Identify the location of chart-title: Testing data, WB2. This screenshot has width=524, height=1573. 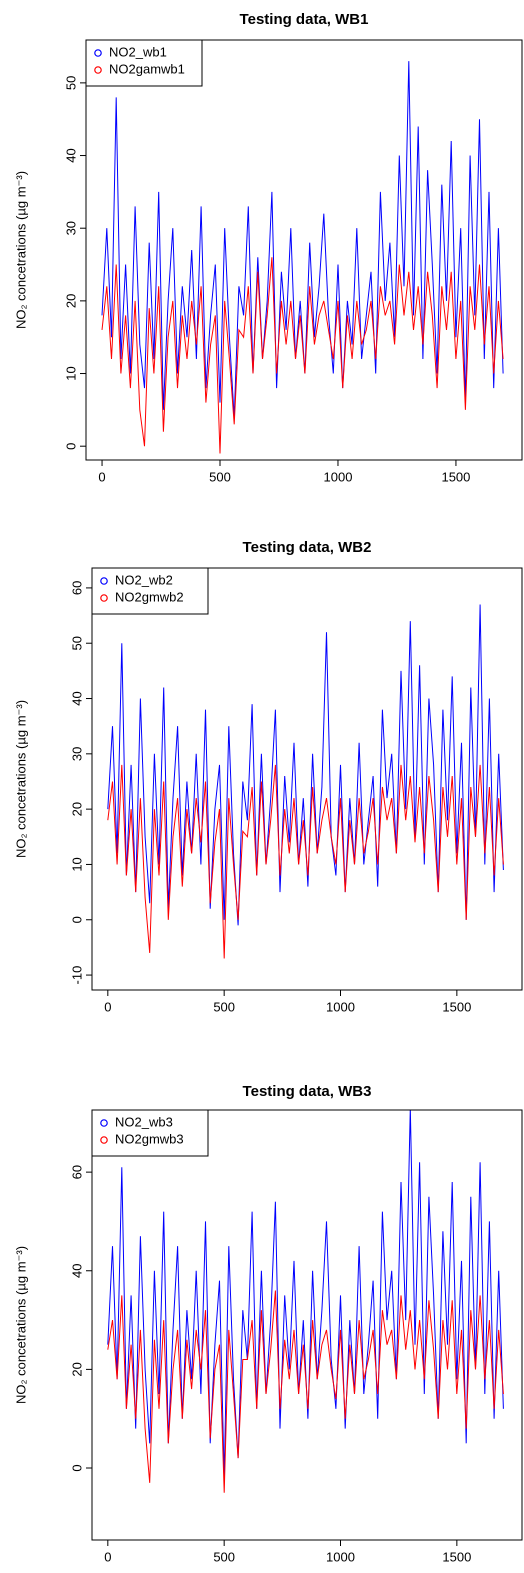
(307, 547).